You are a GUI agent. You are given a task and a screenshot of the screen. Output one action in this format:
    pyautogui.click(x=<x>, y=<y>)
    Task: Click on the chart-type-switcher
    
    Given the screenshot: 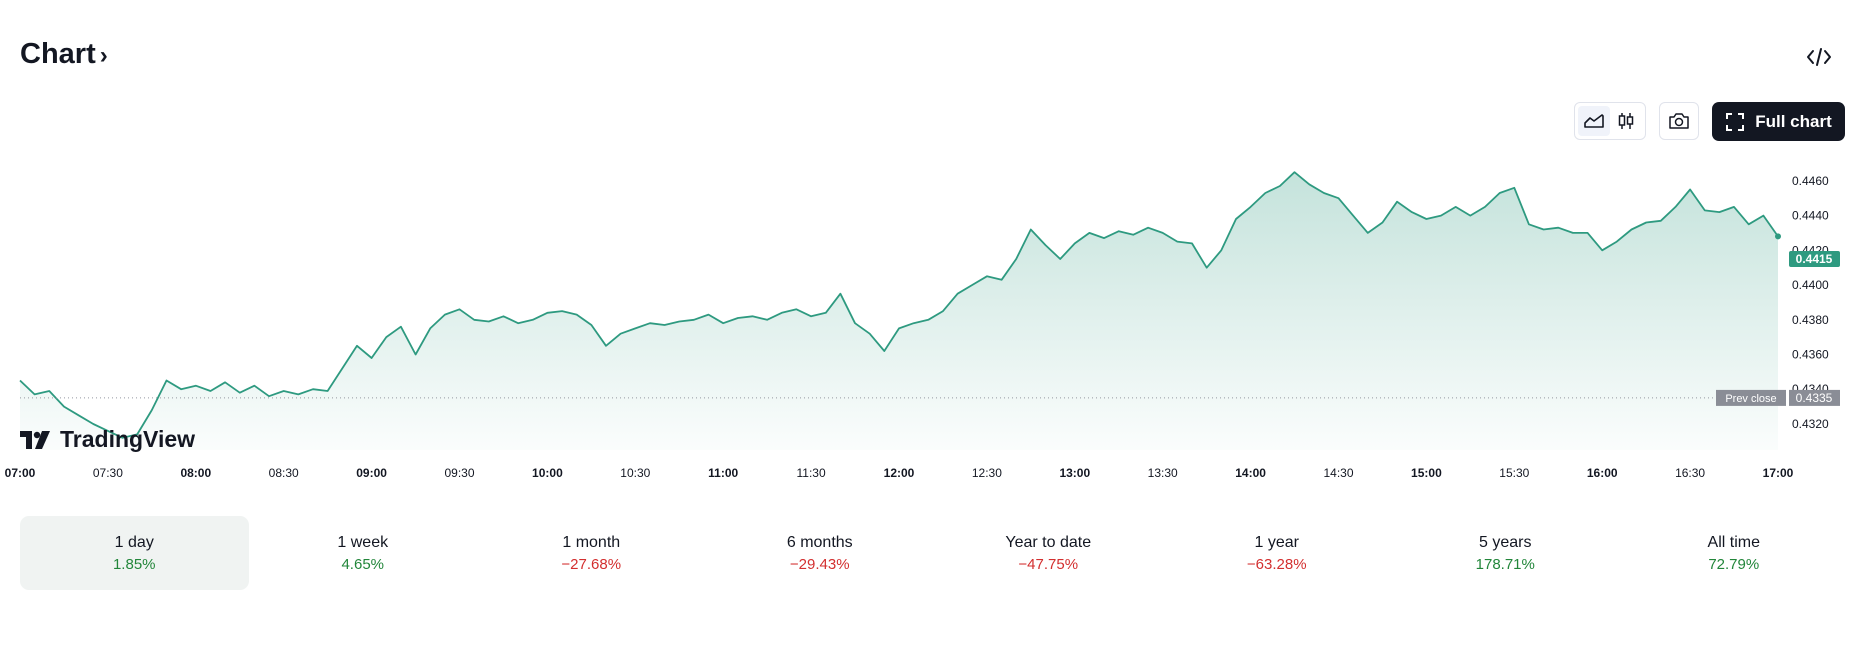 What is the action you would take?
    pyautogui.click(x=1610, y=121)
    